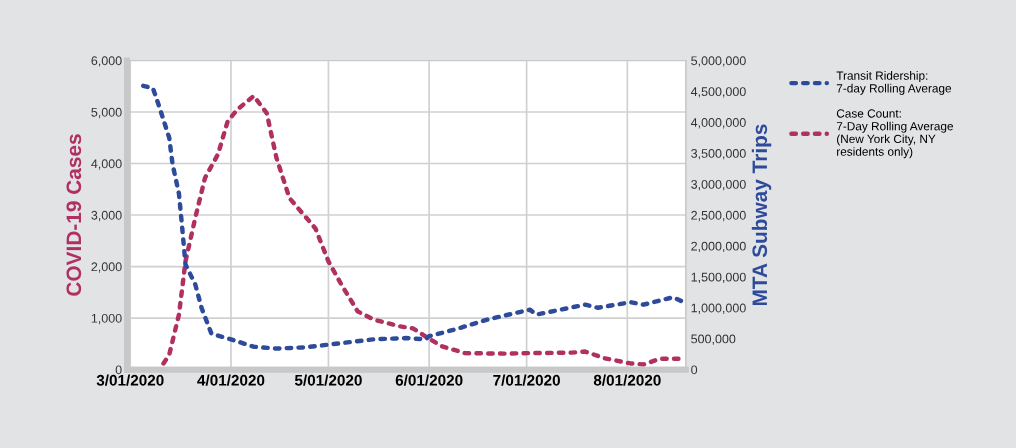 The width and height of the screenshot is (1016, 448). I want to click on x-tick-label: 3/01/2020, so click(130, 380).